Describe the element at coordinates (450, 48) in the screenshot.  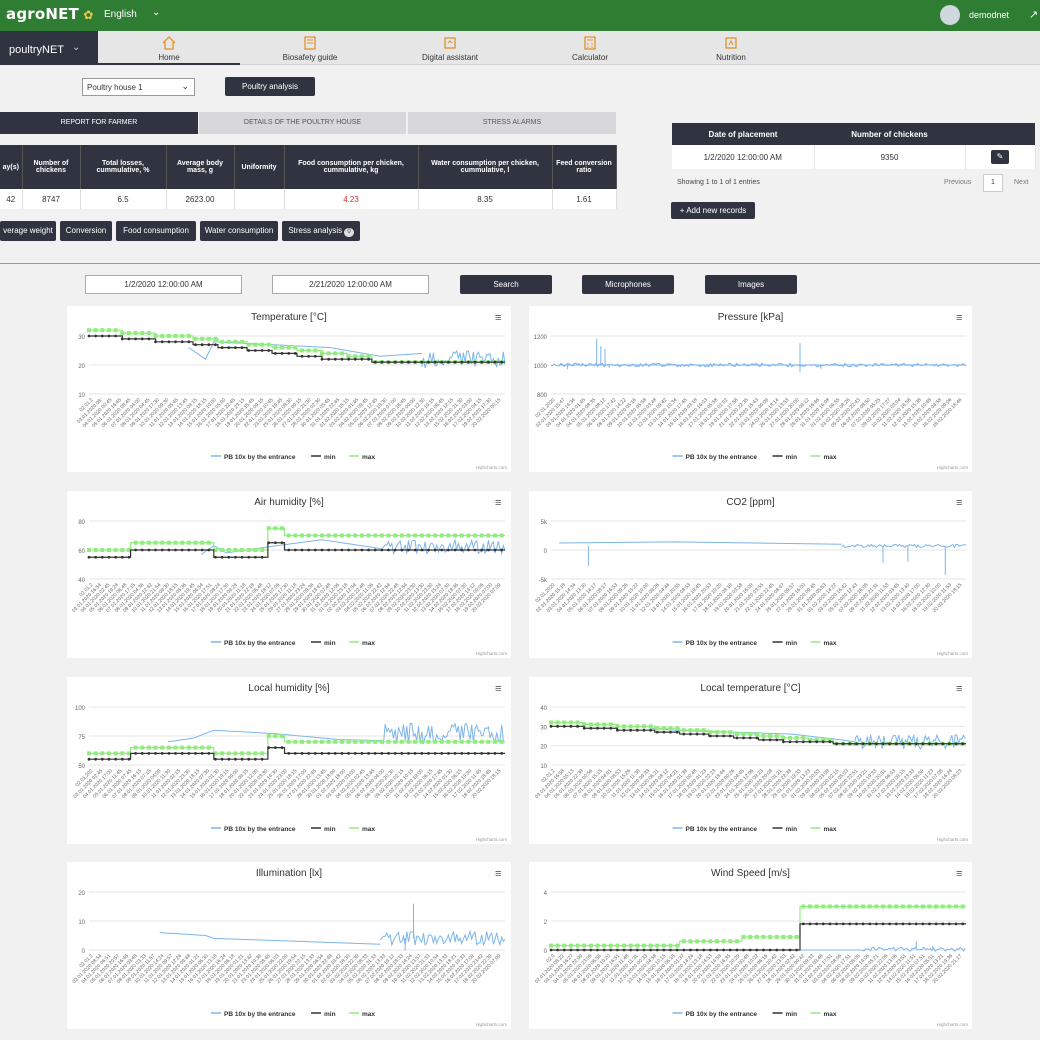
I see `tab-digital-assistant: Digital assistant` at that location.